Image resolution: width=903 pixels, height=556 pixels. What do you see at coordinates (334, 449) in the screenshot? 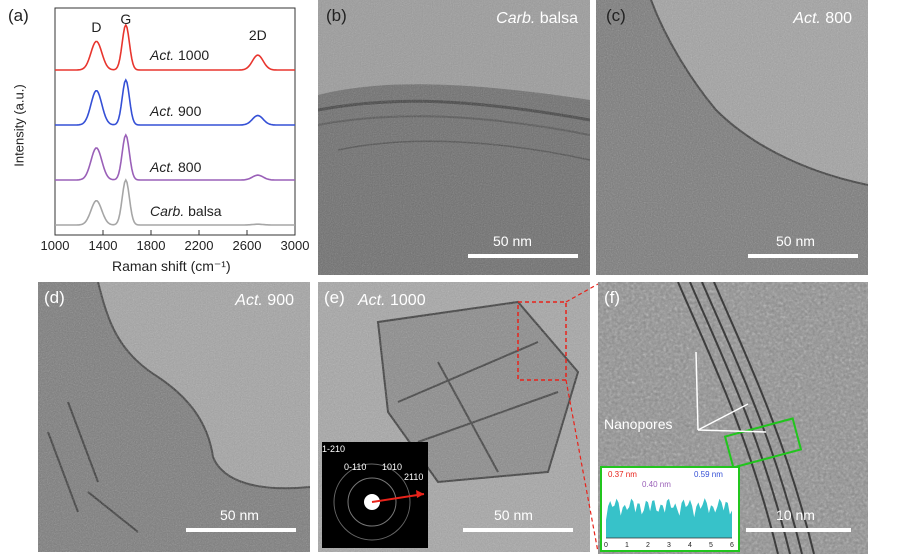
I see `saed-index-1: 1-210` at bounding box center [334, 449].